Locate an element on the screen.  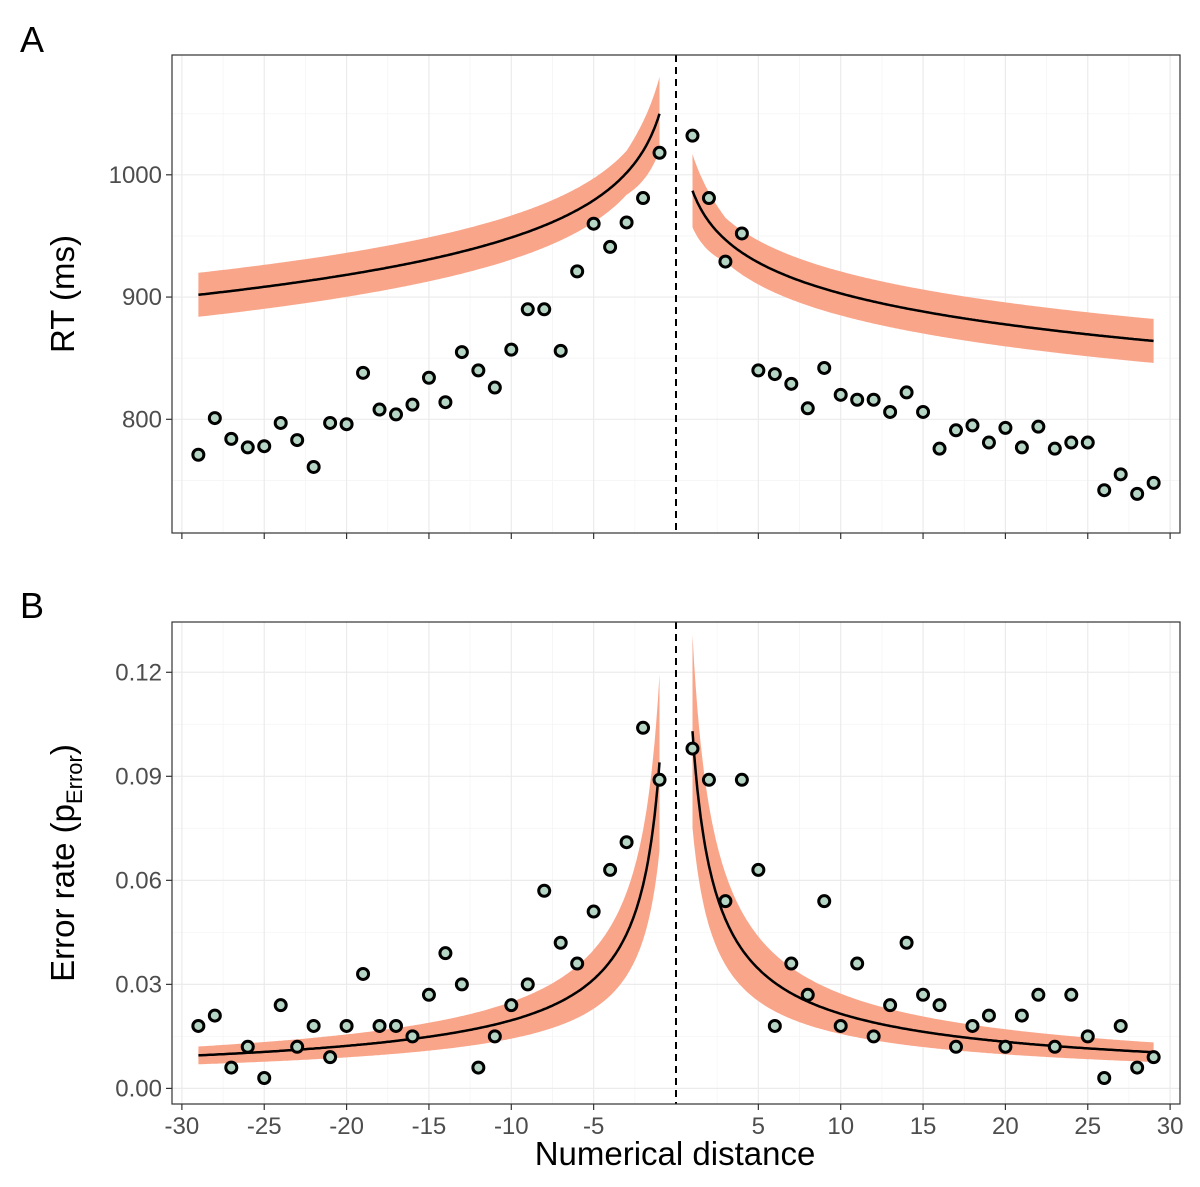
x-tick-label: -20 is located at coordinates (346, 1126).